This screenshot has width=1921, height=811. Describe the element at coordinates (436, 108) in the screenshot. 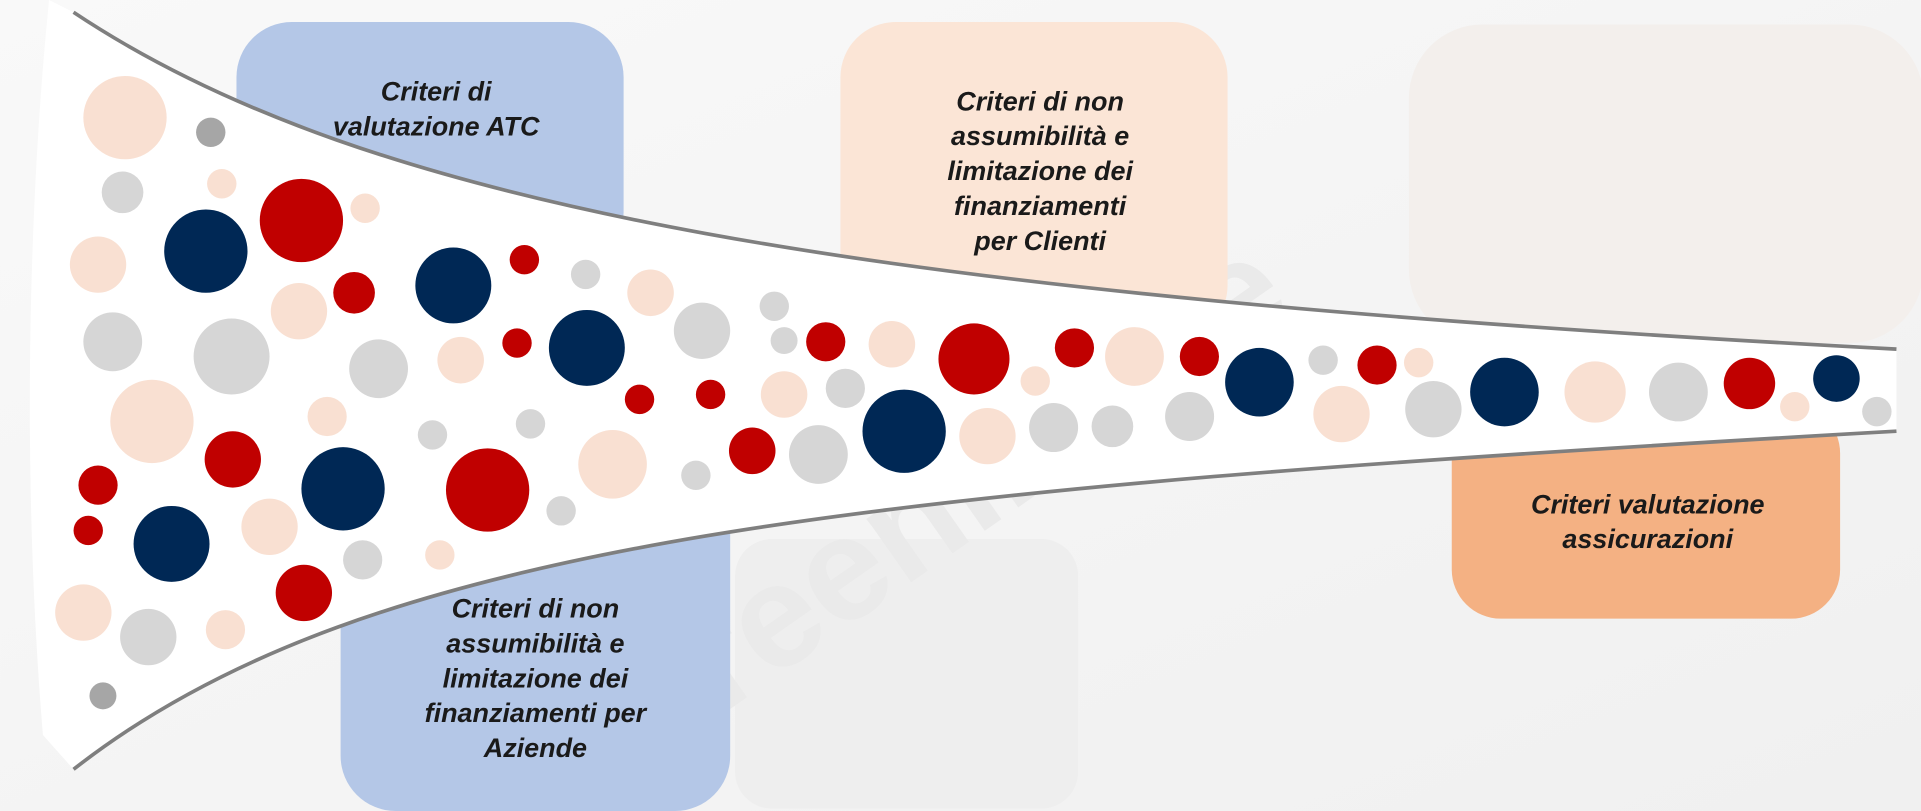

I see `box-label: Criteri di valutazione ATC` at that location.